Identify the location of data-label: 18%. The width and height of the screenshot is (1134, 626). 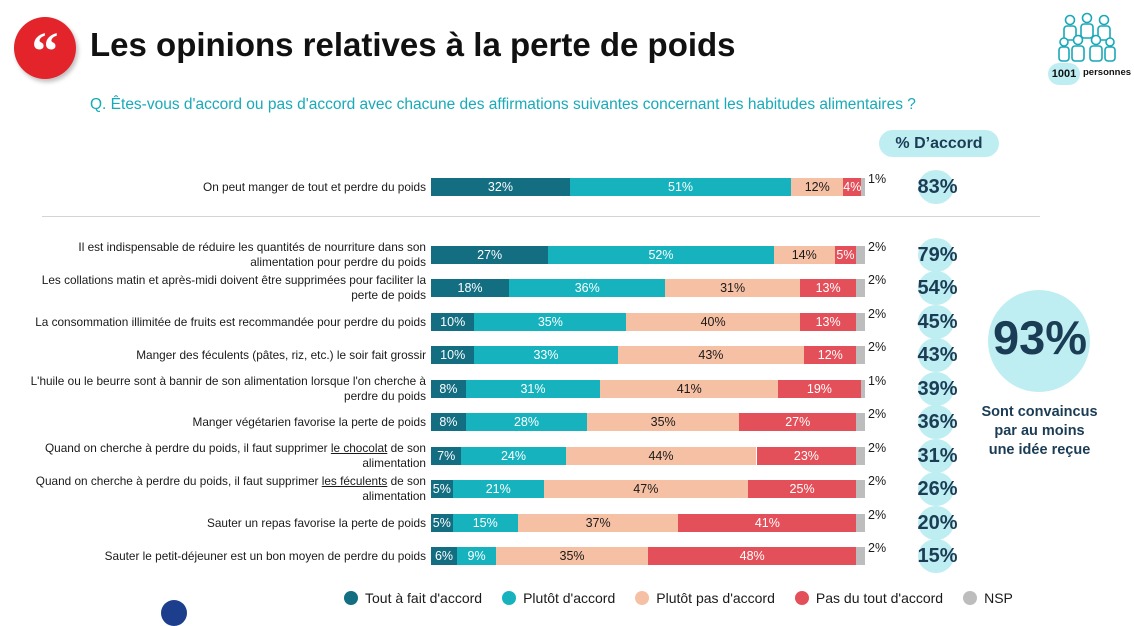
(470, 288).